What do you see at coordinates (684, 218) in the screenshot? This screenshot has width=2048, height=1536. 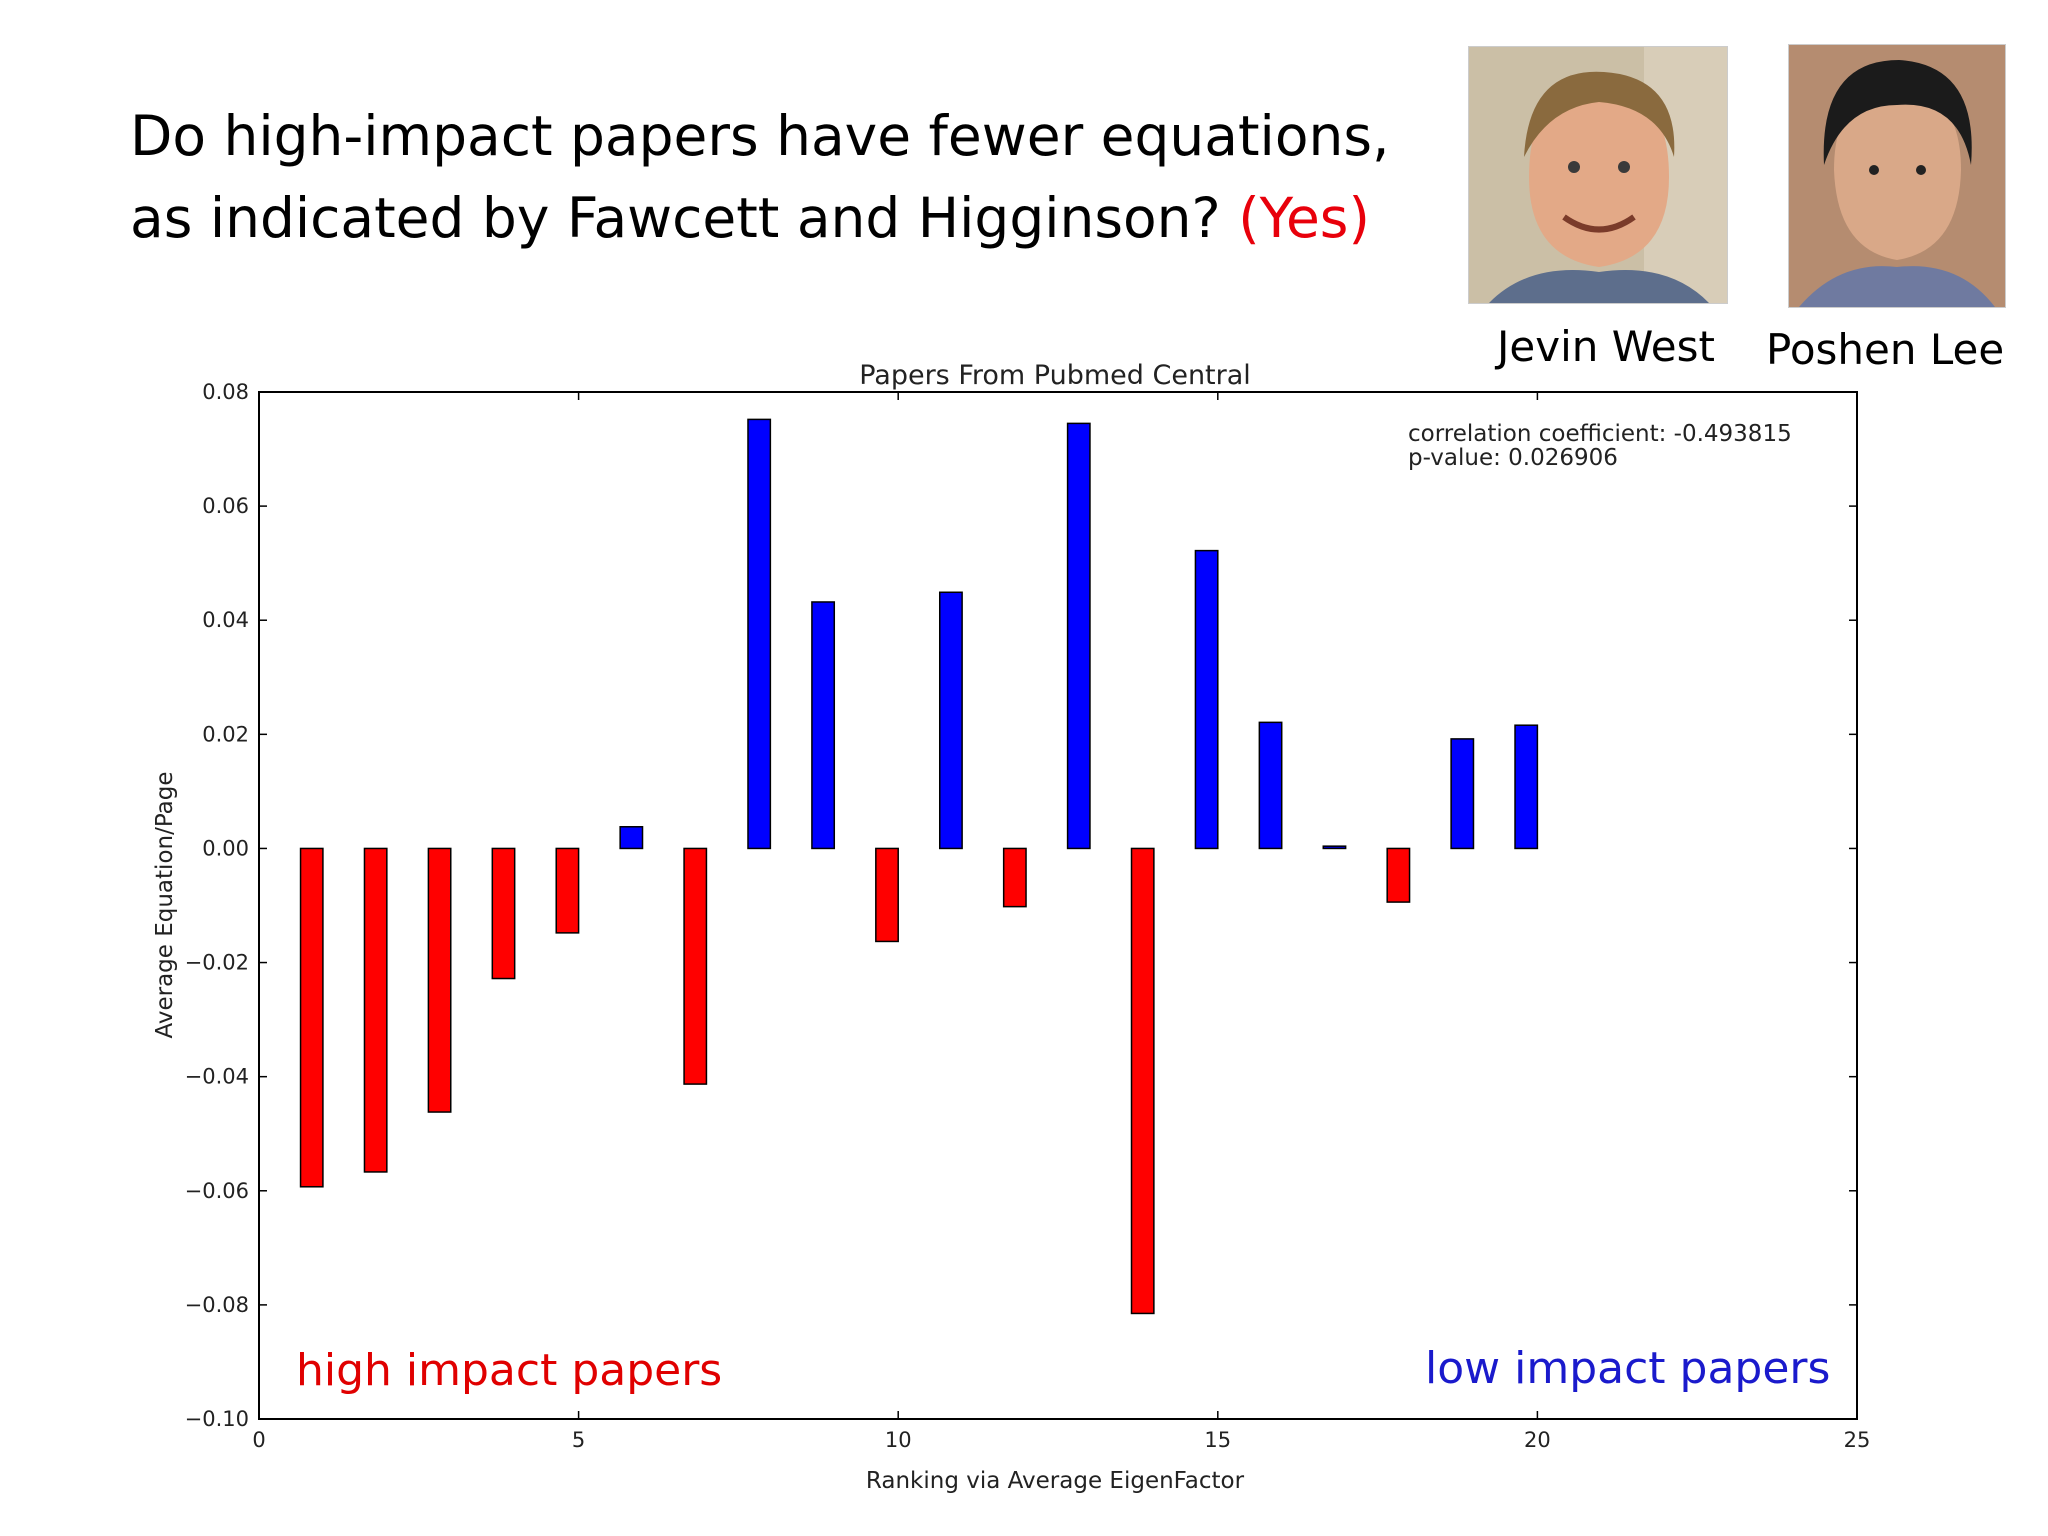 I see `title-line-2-text: as indicated by Fawcett and Higginson?` at bounding box center [684, 218].